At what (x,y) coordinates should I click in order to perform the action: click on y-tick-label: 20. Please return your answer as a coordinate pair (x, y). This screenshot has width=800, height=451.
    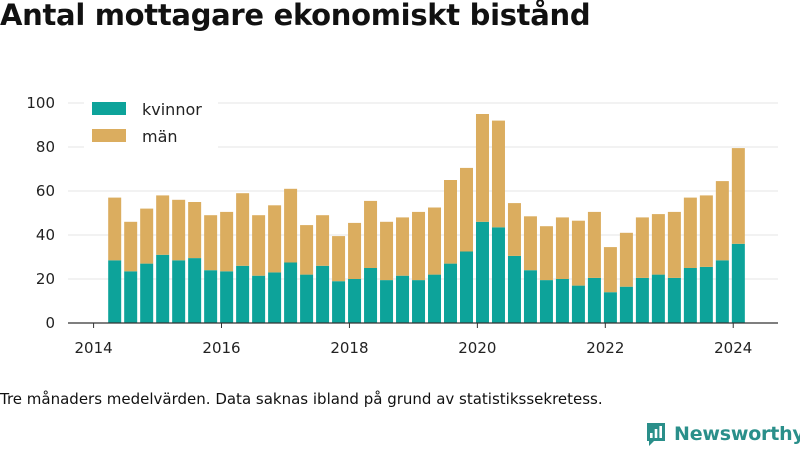
    Looking at the image, I should click on (45, 279).